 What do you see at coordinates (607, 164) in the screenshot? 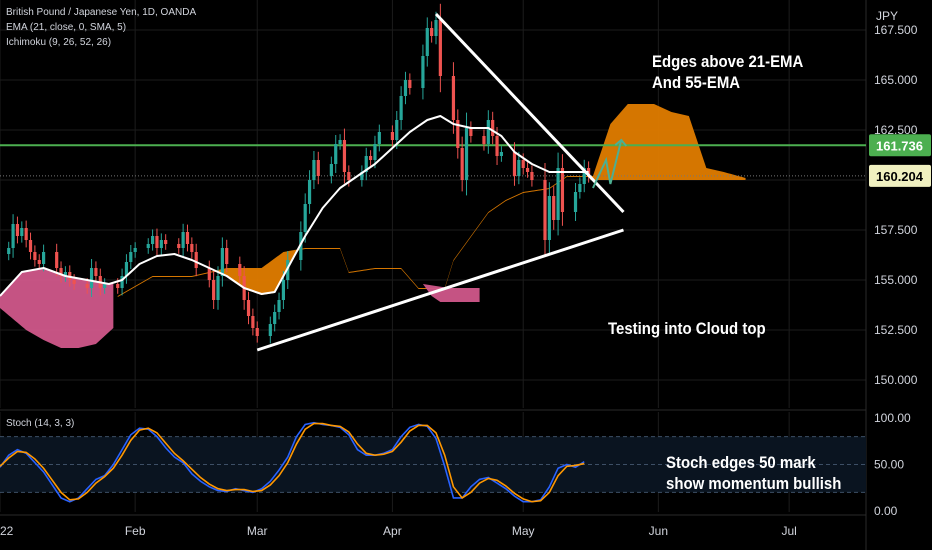
I see `arrow-up-icon` at bounding box center [607, 164].